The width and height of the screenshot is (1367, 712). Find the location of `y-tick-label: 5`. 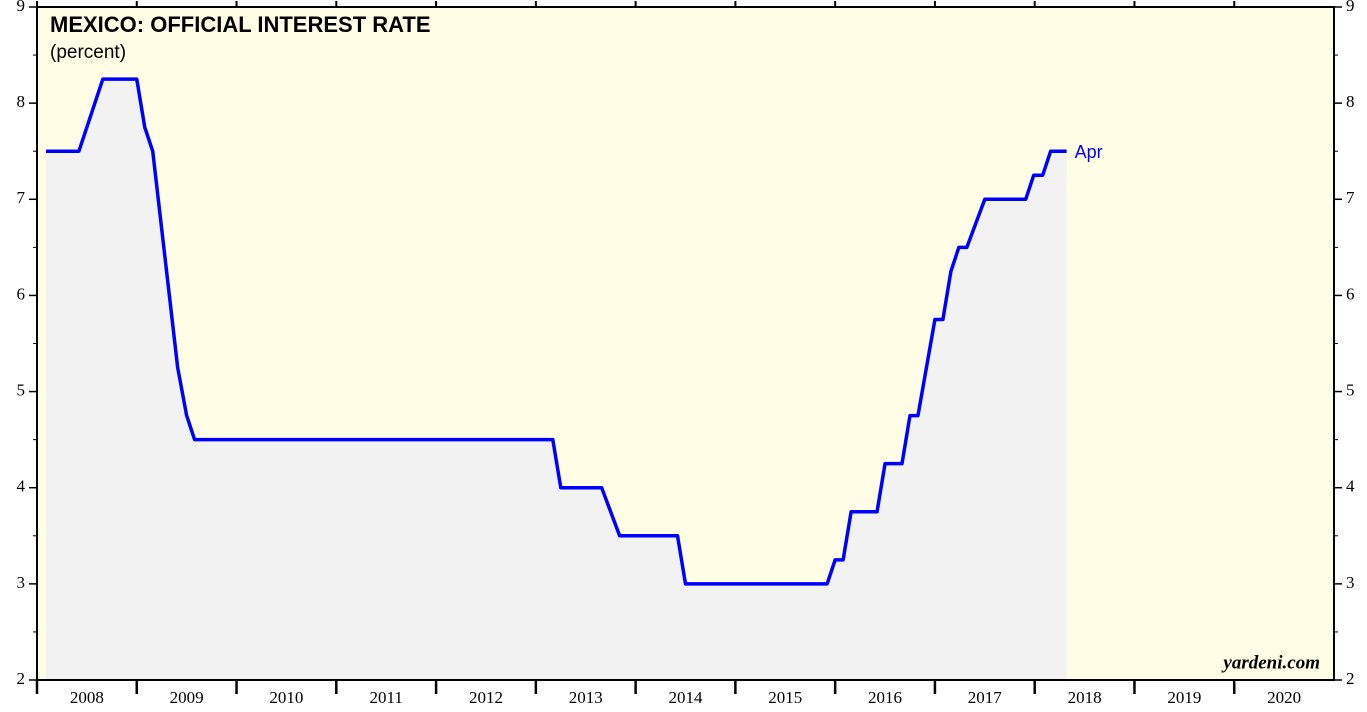

y-tick-label: 5 is located at coordinates (21, 389).